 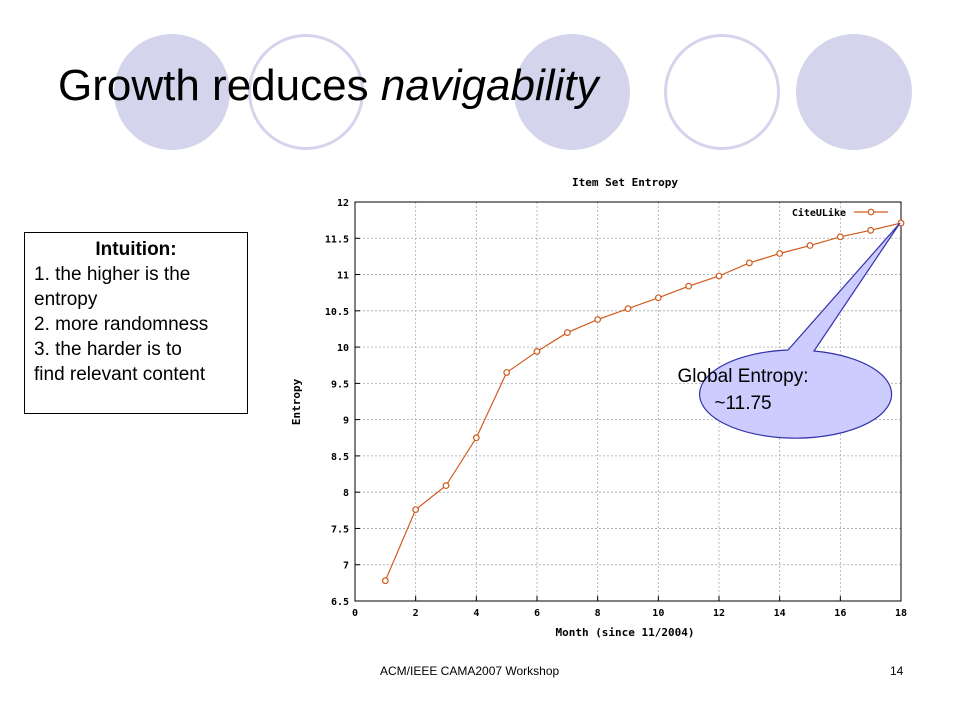 What do you see at coordinates (108, 349) in the screenshot?
I see `intuition-line: 3. the harder is to` at bounding box center [108, 349].